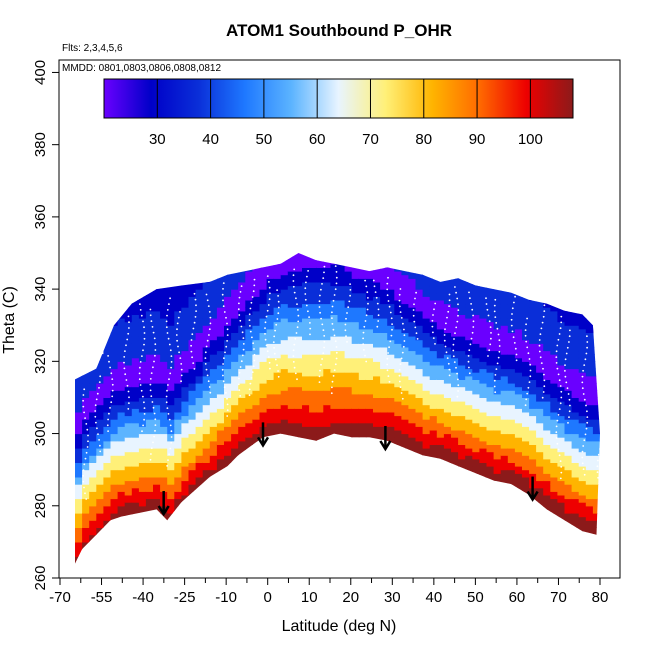 The image size is (650, 650). Describe the element at coordinates (392, 597) in the screenshot. I see `x-tick-label: 30` at that location.